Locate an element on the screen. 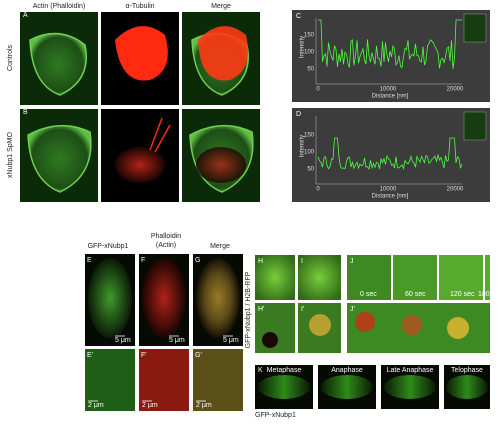  time-label: 120 sec is located at coordinates (462, 294).